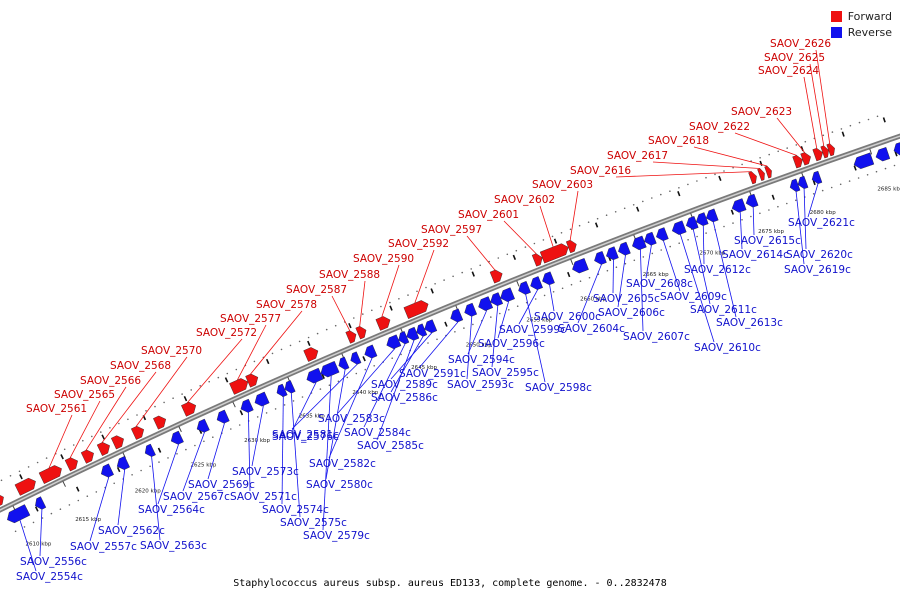  What do you see at coordinates (712, 215) in the screenshot?
I see `gene-saov-2613c` at bounding box center [712, 215].